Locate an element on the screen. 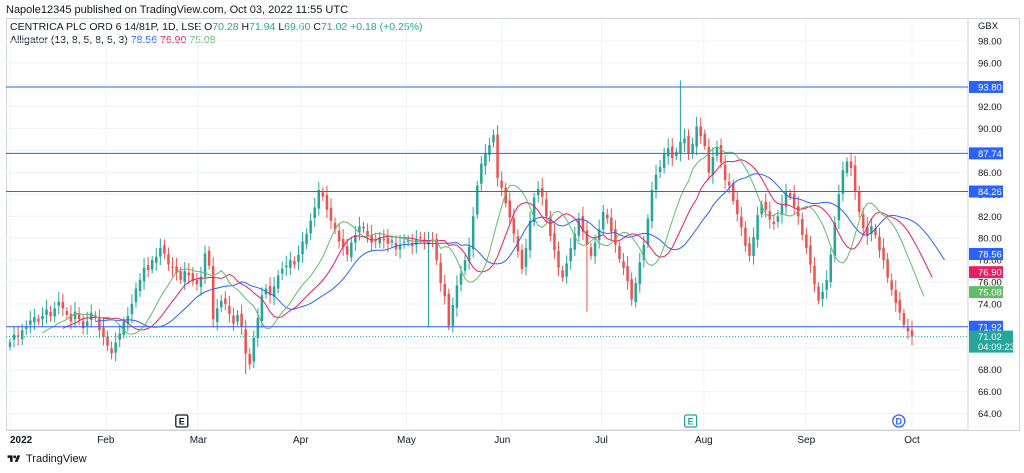  x-tick-label: Apr is located at coordinates (301, 440).